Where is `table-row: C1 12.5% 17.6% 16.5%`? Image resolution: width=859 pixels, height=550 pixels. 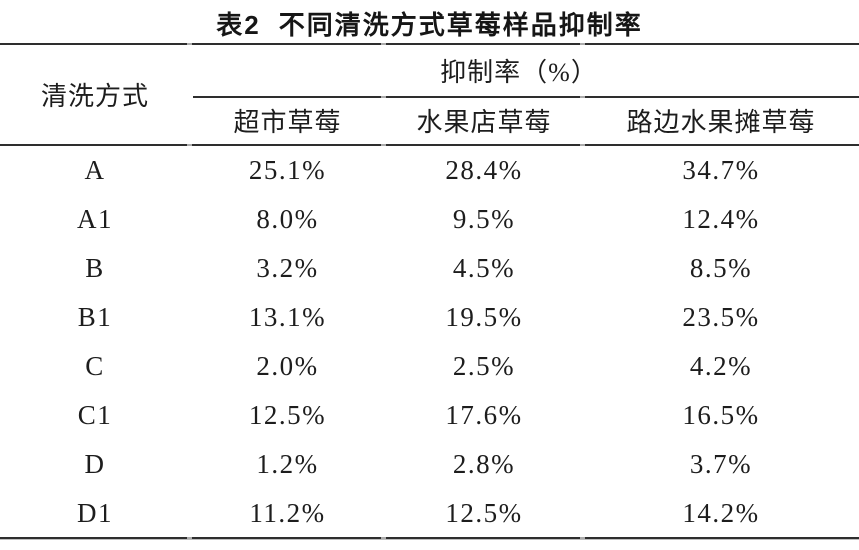
table-row: C1 12.5% 17.6% 16.5% is located at coordinates (429, 415).